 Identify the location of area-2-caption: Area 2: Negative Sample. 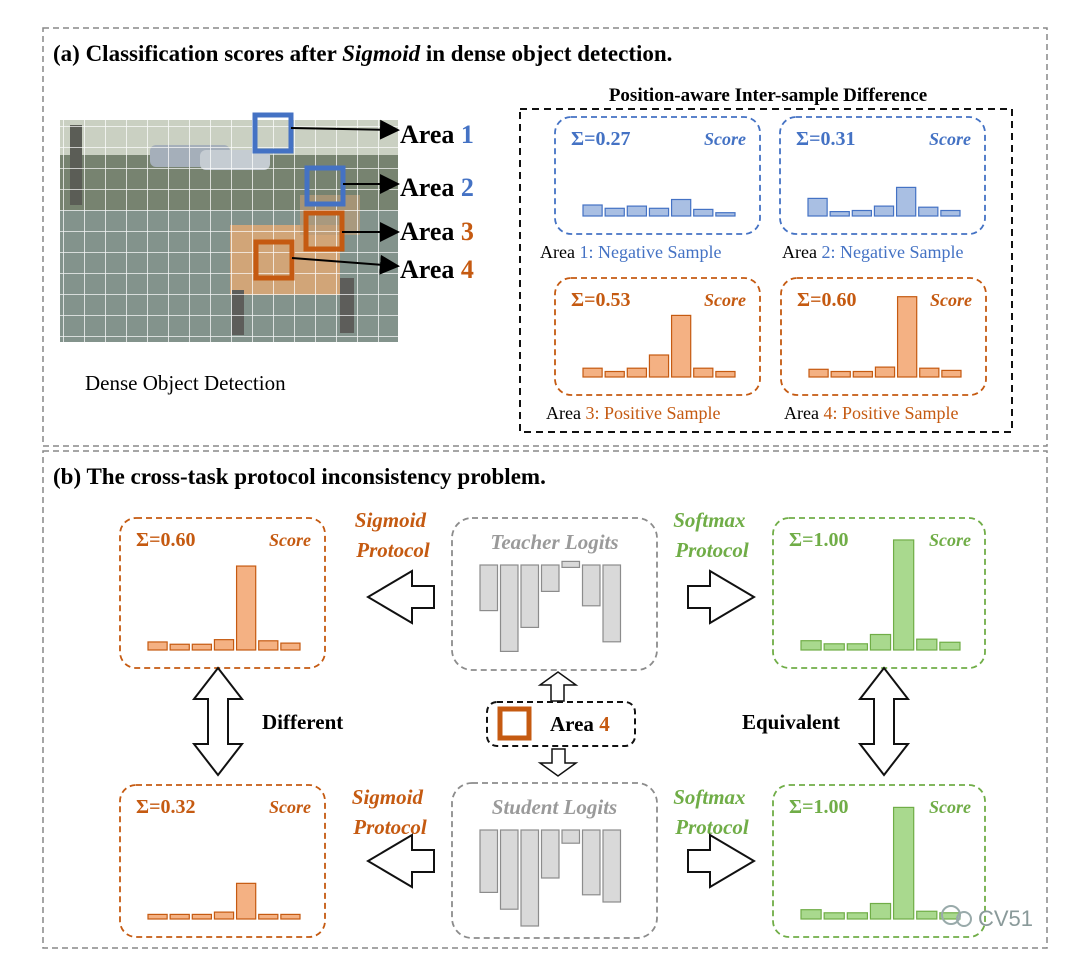
(872, 252).